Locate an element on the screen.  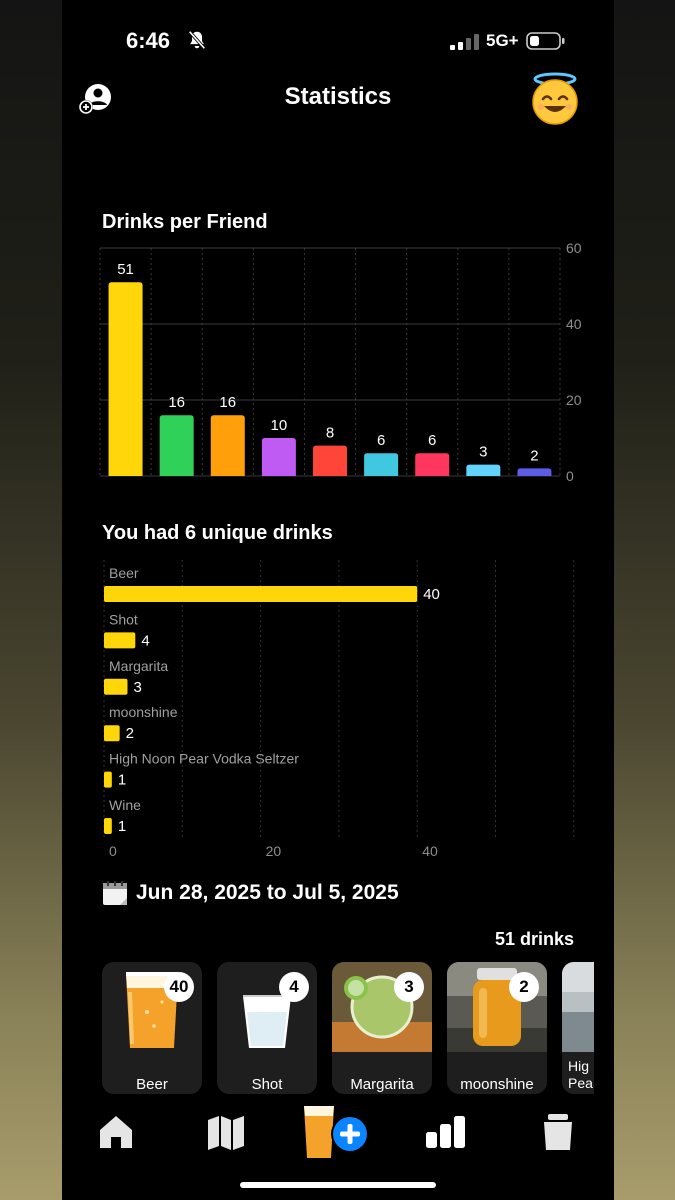
page-title: Statistics is located at coordinates (338, 96).